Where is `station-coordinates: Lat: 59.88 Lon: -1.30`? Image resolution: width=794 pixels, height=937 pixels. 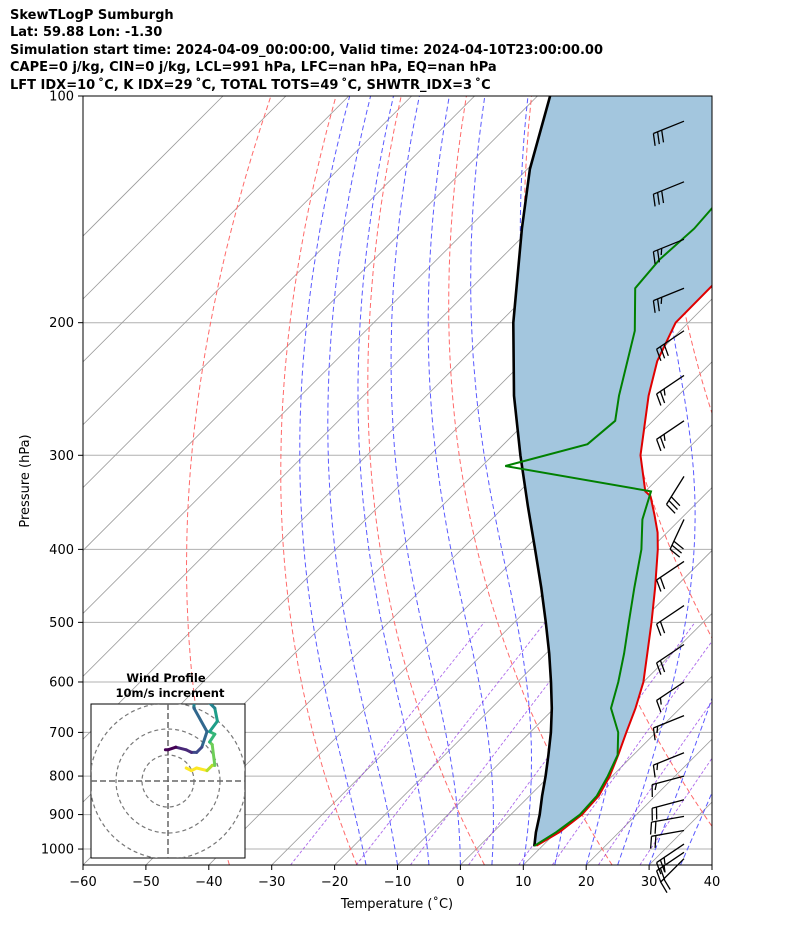
station-coordinates: Lat: 59.88 Lon: -1.30 is located at coordinates (86, 33).